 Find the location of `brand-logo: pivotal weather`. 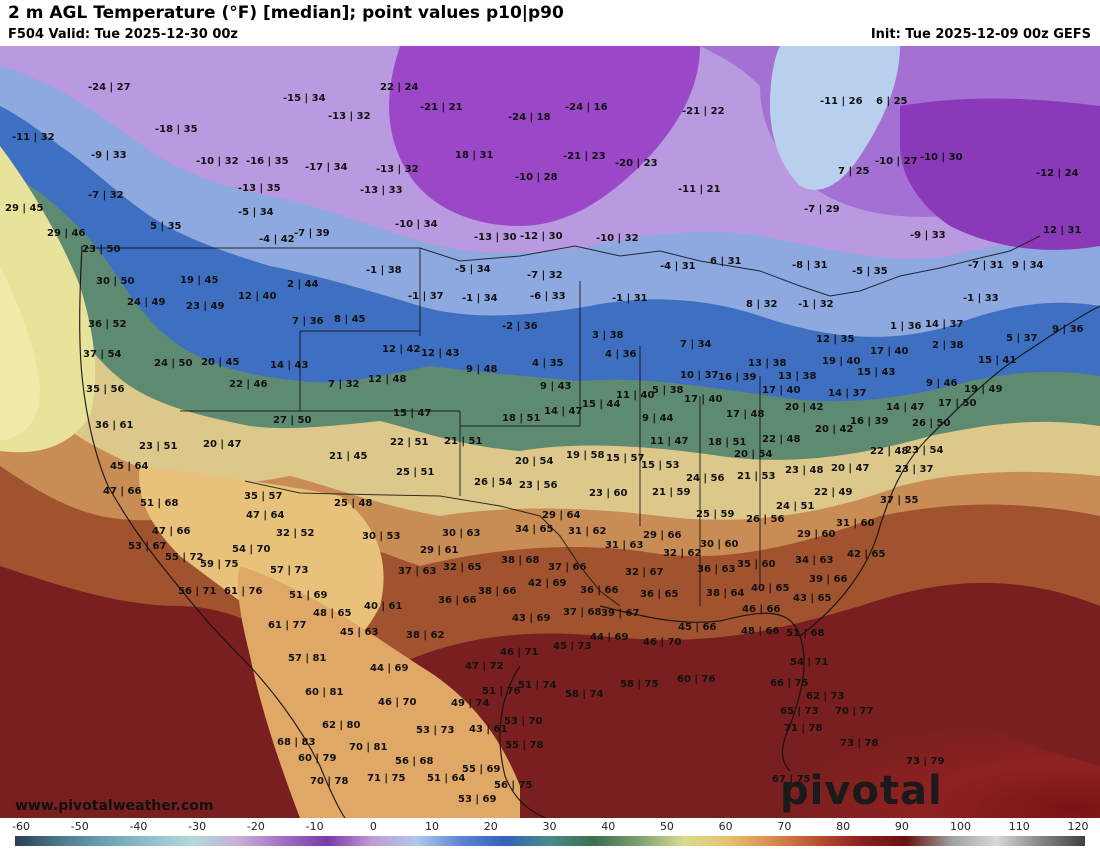

brand-logo: pivotal weather is located at coordinates (876, 793).